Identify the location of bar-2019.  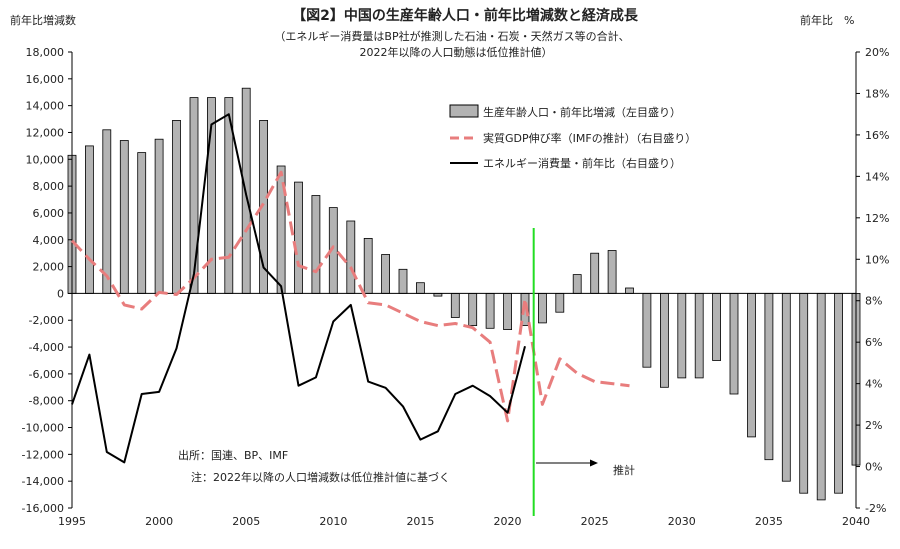
(490, 310).